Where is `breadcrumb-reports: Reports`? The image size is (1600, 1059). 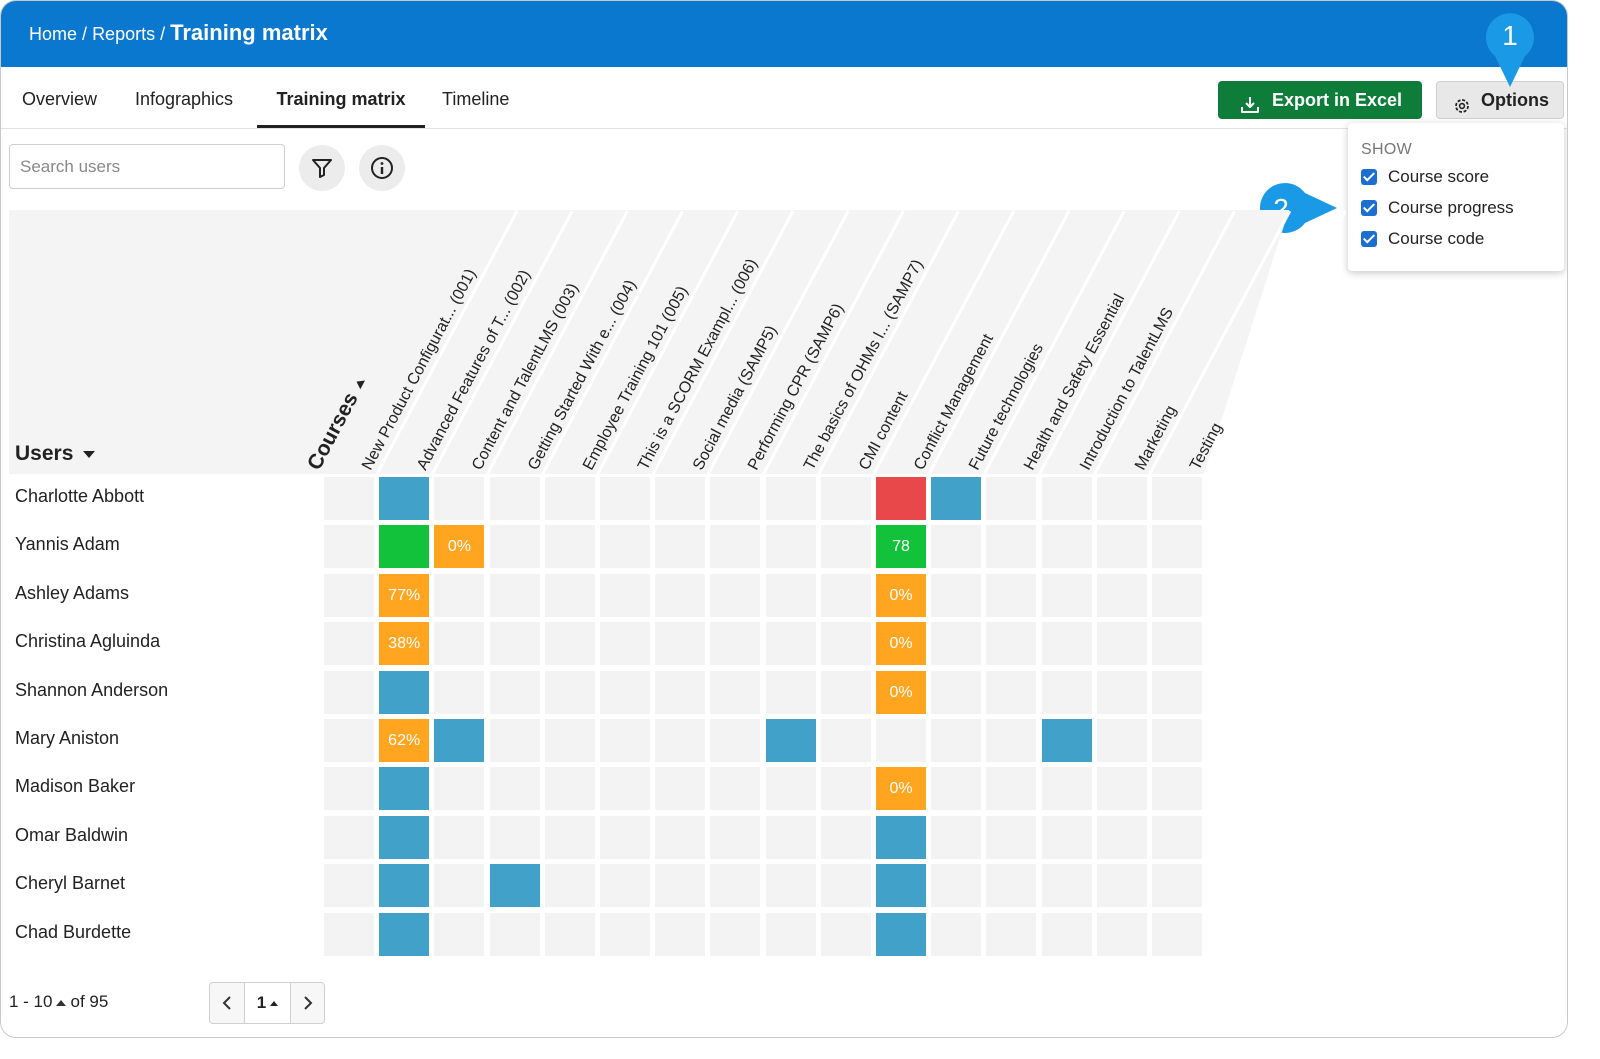 breadcrumb-reports: Reports is located at coordinates (124, 34).